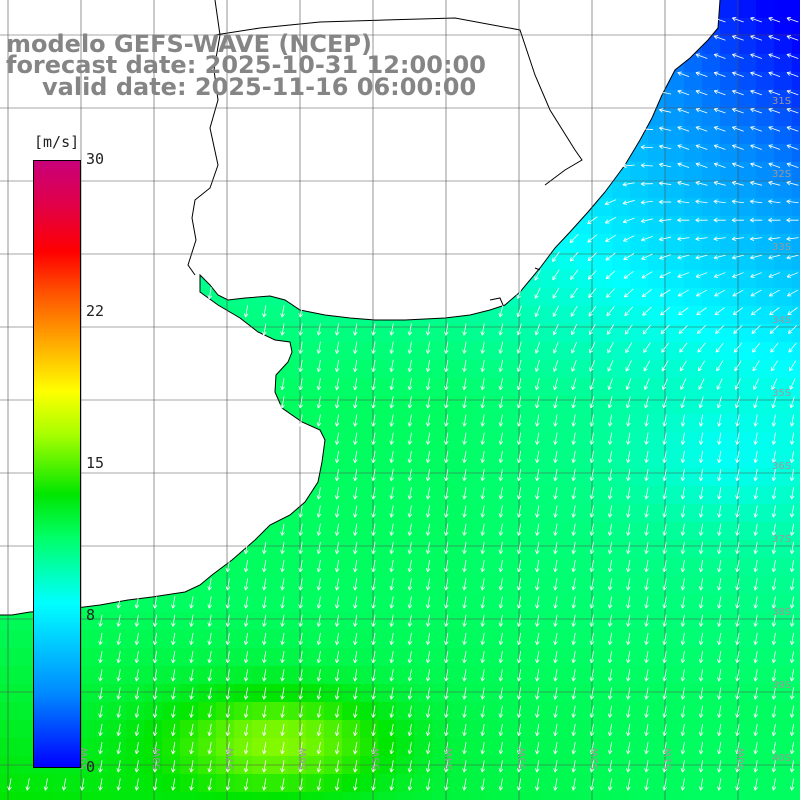 The image size is (800, 800). I want to click on latitude-label: 33S, so click(781, 247).